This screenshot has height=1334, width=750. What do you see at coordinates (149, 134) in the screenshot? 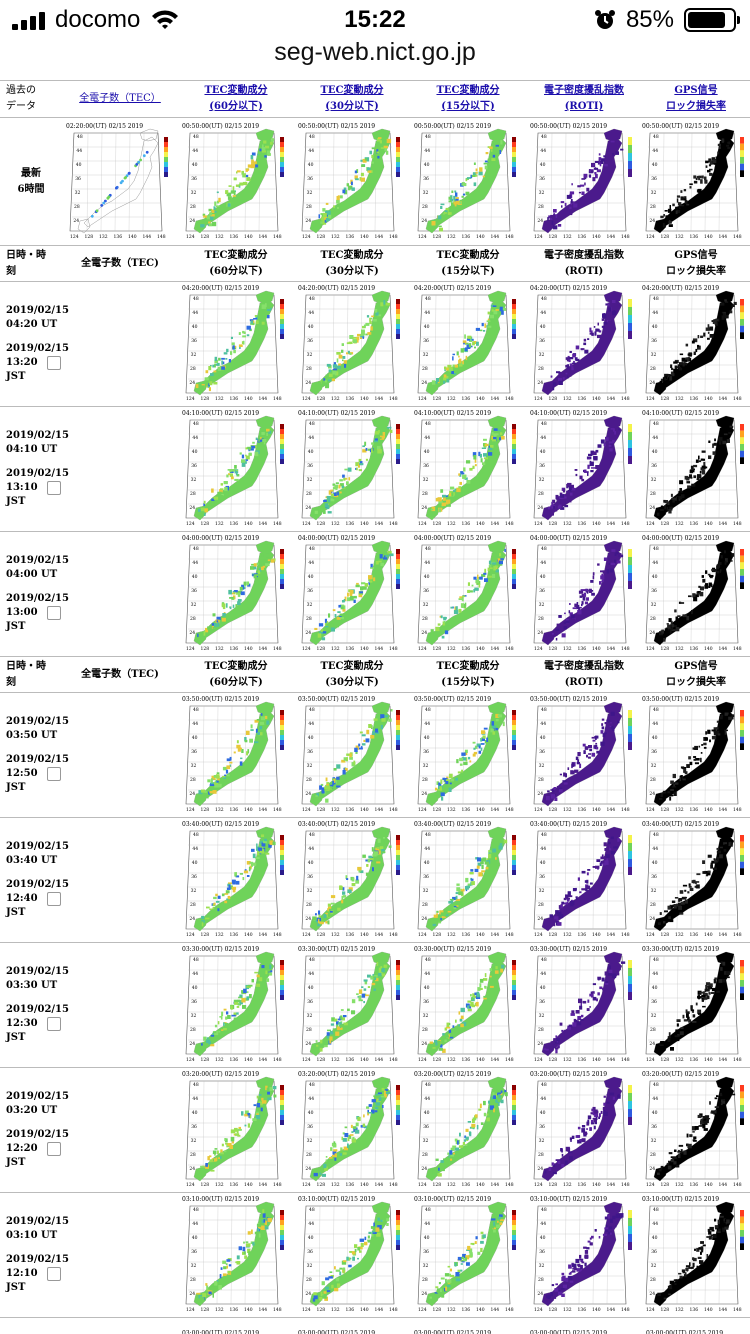
I see `coastline` at bounding box center [149, 134].